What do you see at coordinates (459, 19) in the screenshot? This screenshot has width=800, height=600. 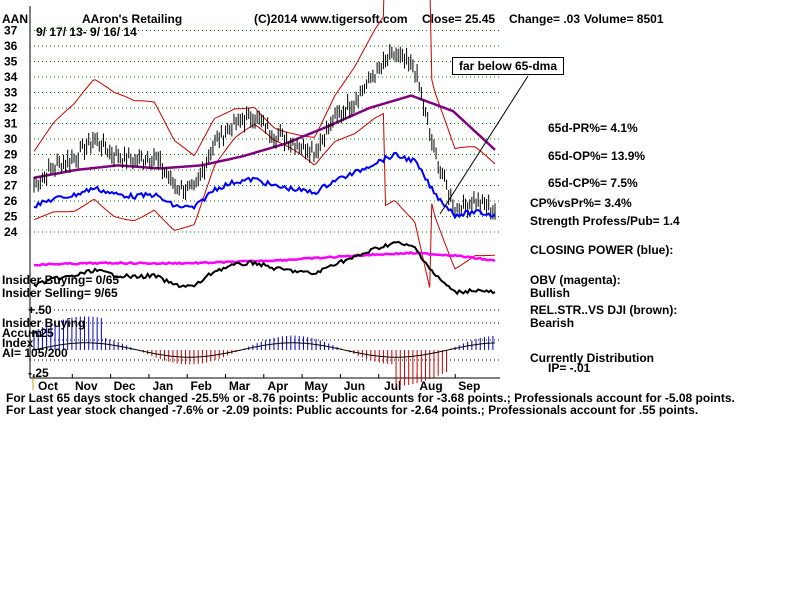 I see `close-label: Close= 25.45` at bounding box center [459, 19].